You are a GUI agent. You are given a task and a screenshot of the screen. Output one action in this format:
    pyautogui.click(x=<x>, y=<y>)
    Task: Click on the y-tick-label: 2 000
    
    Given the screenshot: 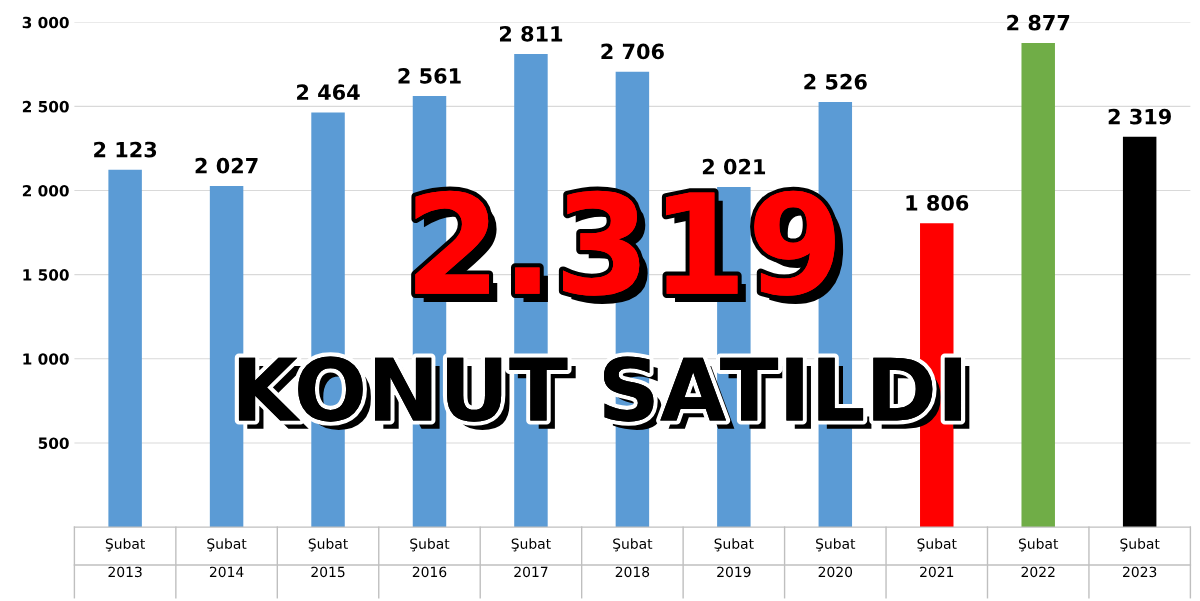 What is the action you would take?
    pyautogui.click(x=45, y=190)
    